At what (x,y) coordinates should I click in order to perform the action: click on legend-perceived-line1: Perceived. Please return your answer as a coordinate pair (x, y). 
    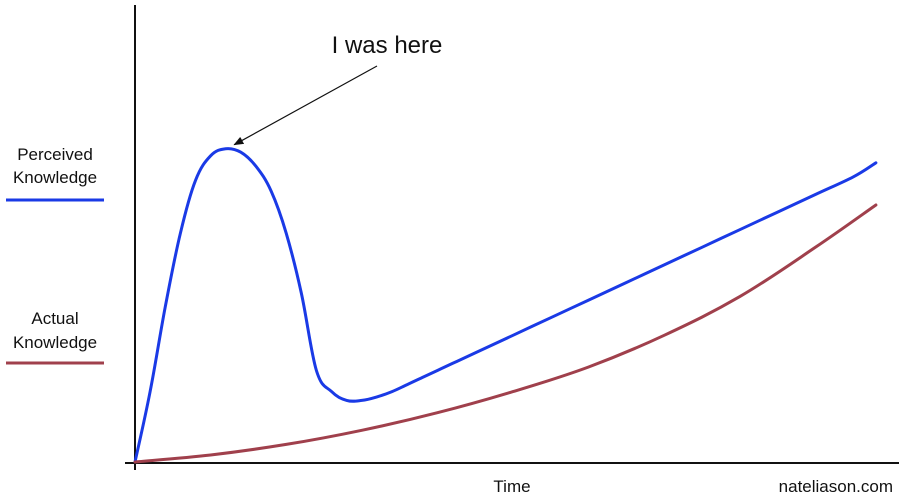
    Looking at the image, I should click on (55, 154).